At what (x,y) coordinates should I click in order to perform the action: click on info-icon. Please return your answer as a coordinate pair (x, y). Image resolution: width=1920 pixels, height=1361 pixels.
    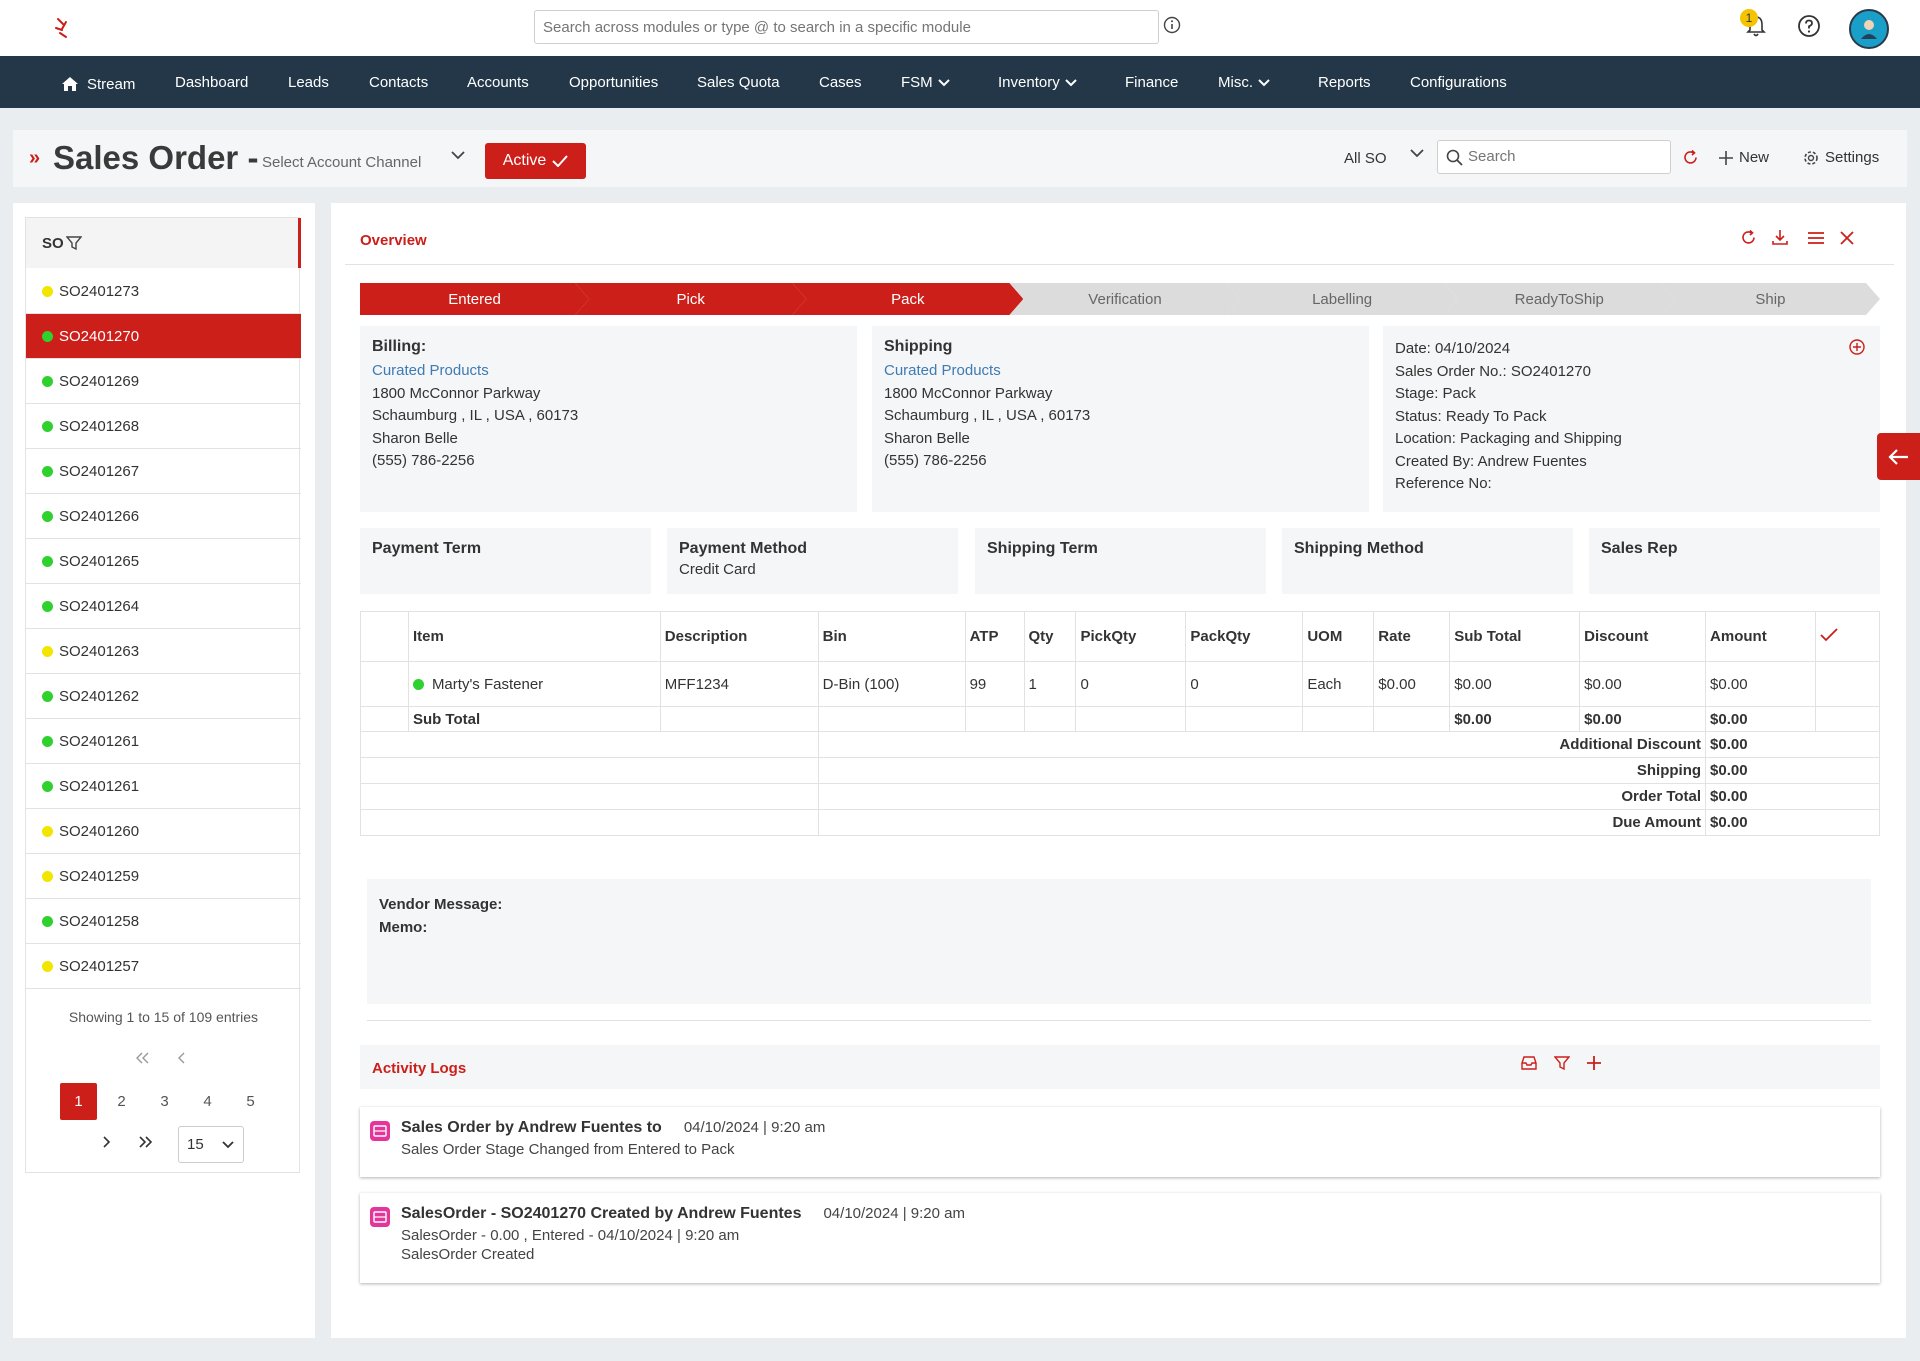
    Looking at the image, I should click on (1172, 25).